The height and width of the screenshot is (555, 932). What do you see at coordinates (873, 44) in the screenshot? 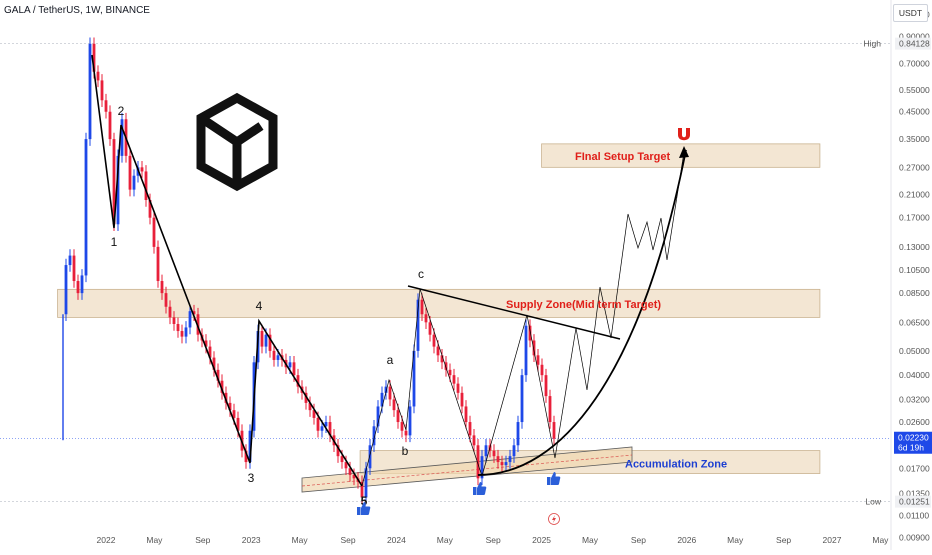
I see `price-tag-label: High` at bounding box center [873, 44].